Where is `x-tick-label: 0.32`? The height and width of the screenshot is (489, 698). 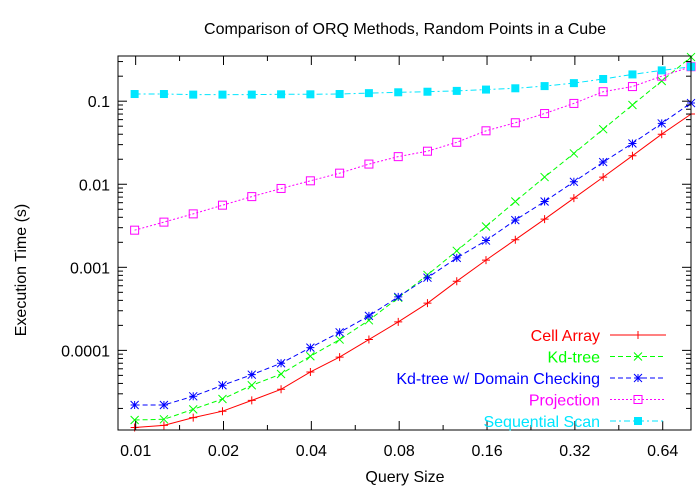 x-tick-label: 0.32 is located at coordinates (574, 451).